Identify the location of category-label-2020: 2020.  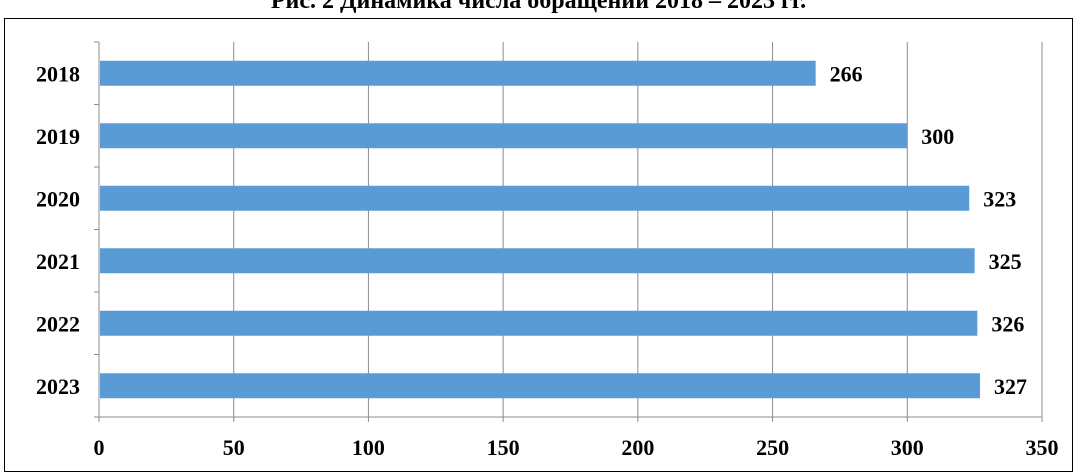
(58, 198).